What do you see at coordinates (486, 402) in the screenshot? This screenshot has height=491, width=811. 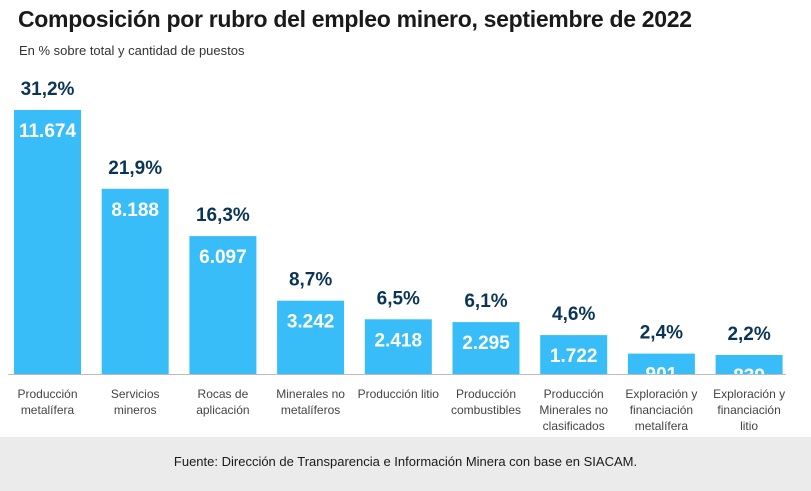 I see `category-label: Producción combustibles` at bounding box center [486, 402].